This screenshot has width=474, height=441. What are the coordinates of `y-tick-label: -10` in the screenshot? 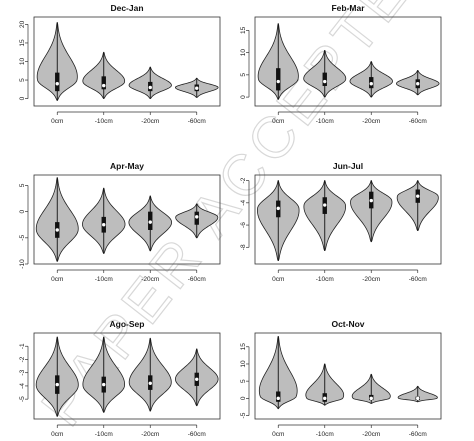 It's located at (22, 264).